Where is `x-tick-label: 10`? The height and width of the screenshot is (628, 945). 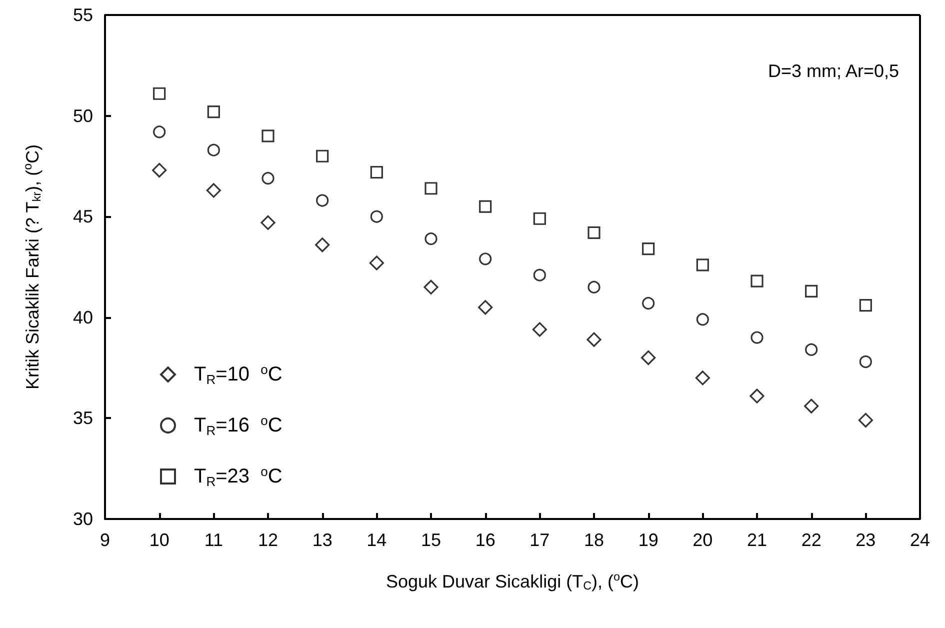
x-tick-label: 10 is located at coordinates (159, 540).